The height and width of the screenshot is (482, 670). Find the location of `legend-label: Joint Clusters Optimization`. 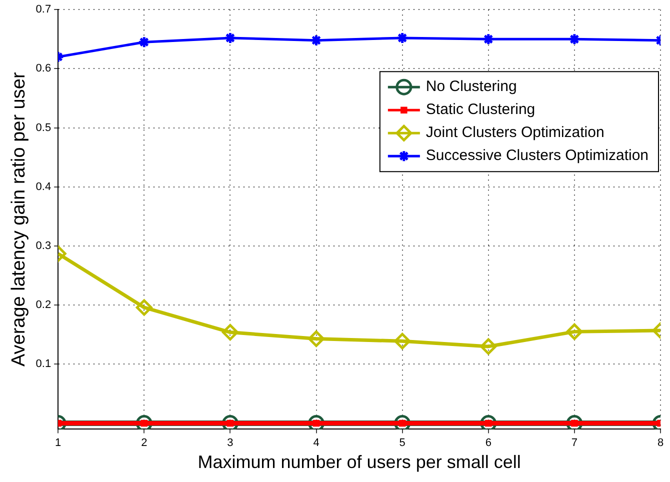

legend-label: Joint Clusters Optimization is located at coordinates (515, 133).